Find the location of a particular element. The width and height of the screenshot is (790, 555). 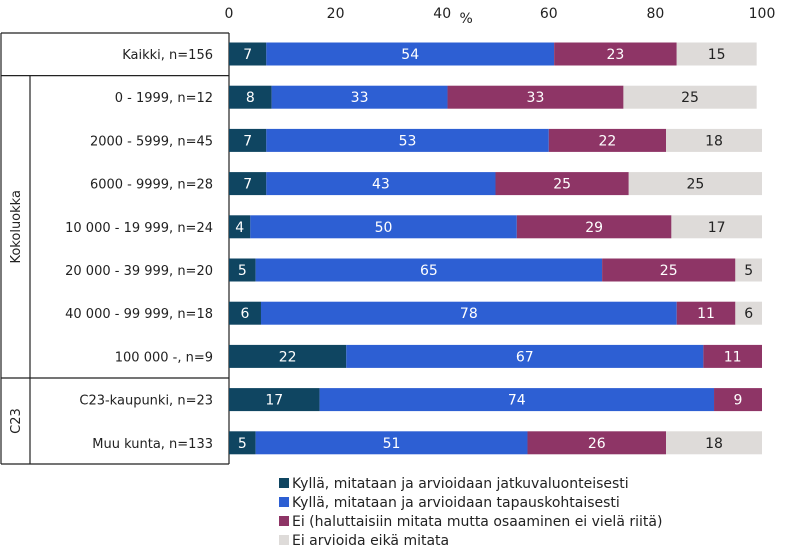

category-label: 40 000 - 99 999, n=18 is located at coordinates (139, 314).